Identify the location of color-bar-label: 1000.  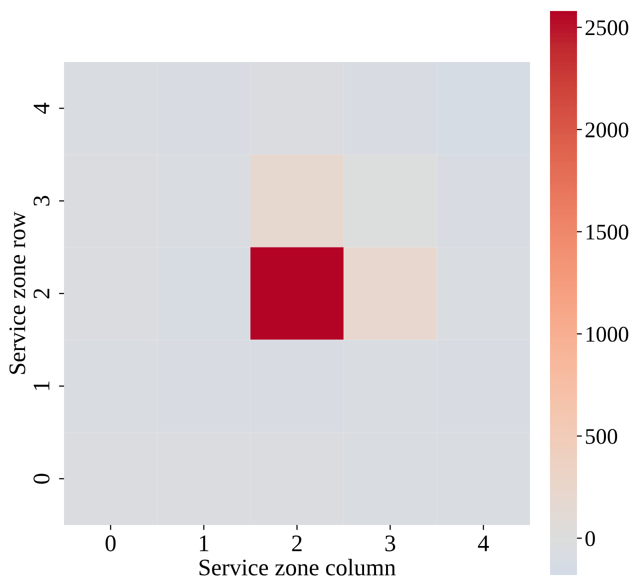
(607, 334).